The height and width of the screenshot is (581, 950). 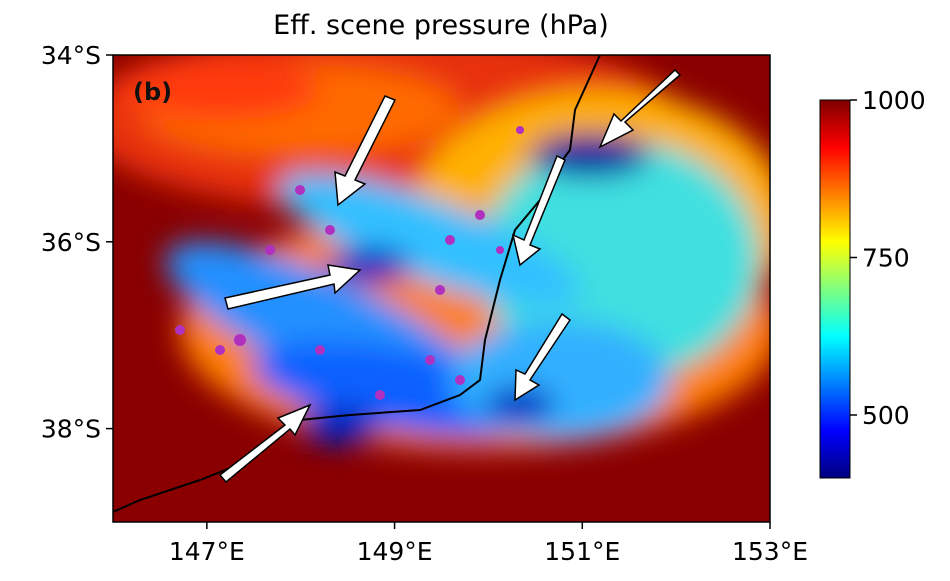 What do you see at coordinates (207, 551) in the screenshot?
I see `x-tick-label: 147°E` at bounding box center [207, 551].